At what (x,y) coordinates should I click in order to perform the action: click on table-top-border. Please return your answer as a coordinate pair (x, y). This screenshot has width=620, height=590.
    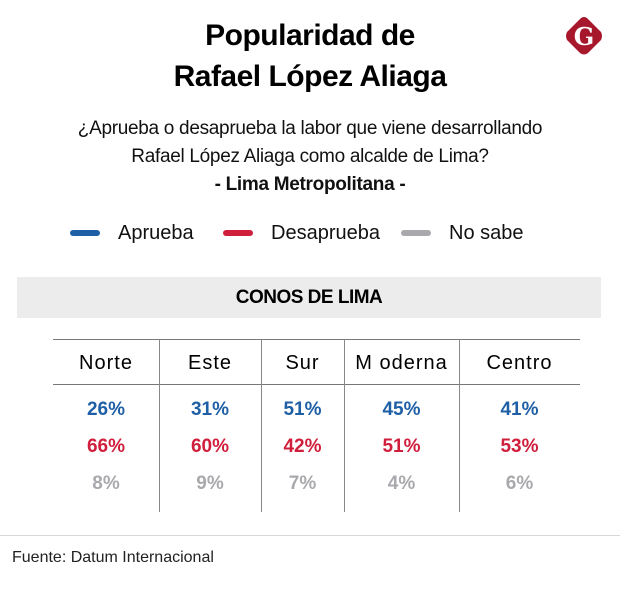
    Looking at the image, I should click on (316, 339).